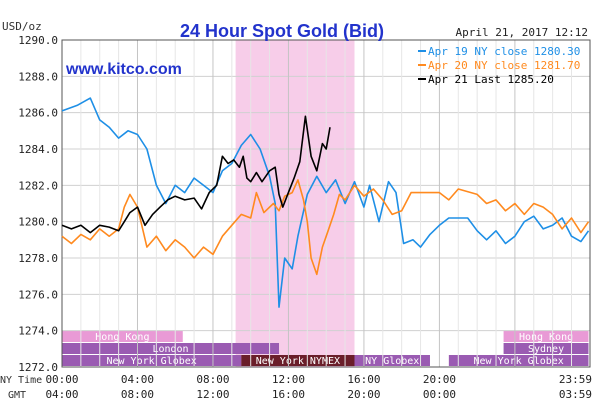 This screenshot has width=600, height=413. What do you see at coordinates (363, 394) in the screenshot?
I see `x-tick-label-gmt: 20:00` at bounding box center [363, 394].